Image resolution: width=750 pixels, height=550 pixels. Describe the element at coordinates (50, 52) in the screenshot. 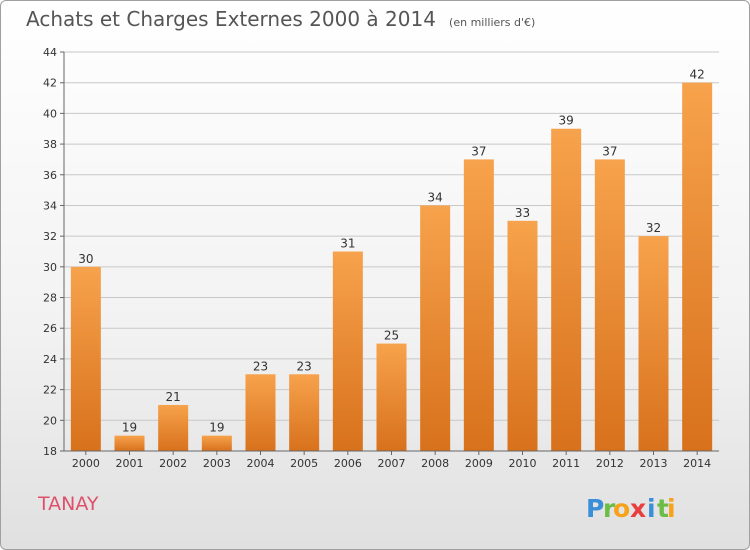

I see `y-tick-label: 44` at that location.